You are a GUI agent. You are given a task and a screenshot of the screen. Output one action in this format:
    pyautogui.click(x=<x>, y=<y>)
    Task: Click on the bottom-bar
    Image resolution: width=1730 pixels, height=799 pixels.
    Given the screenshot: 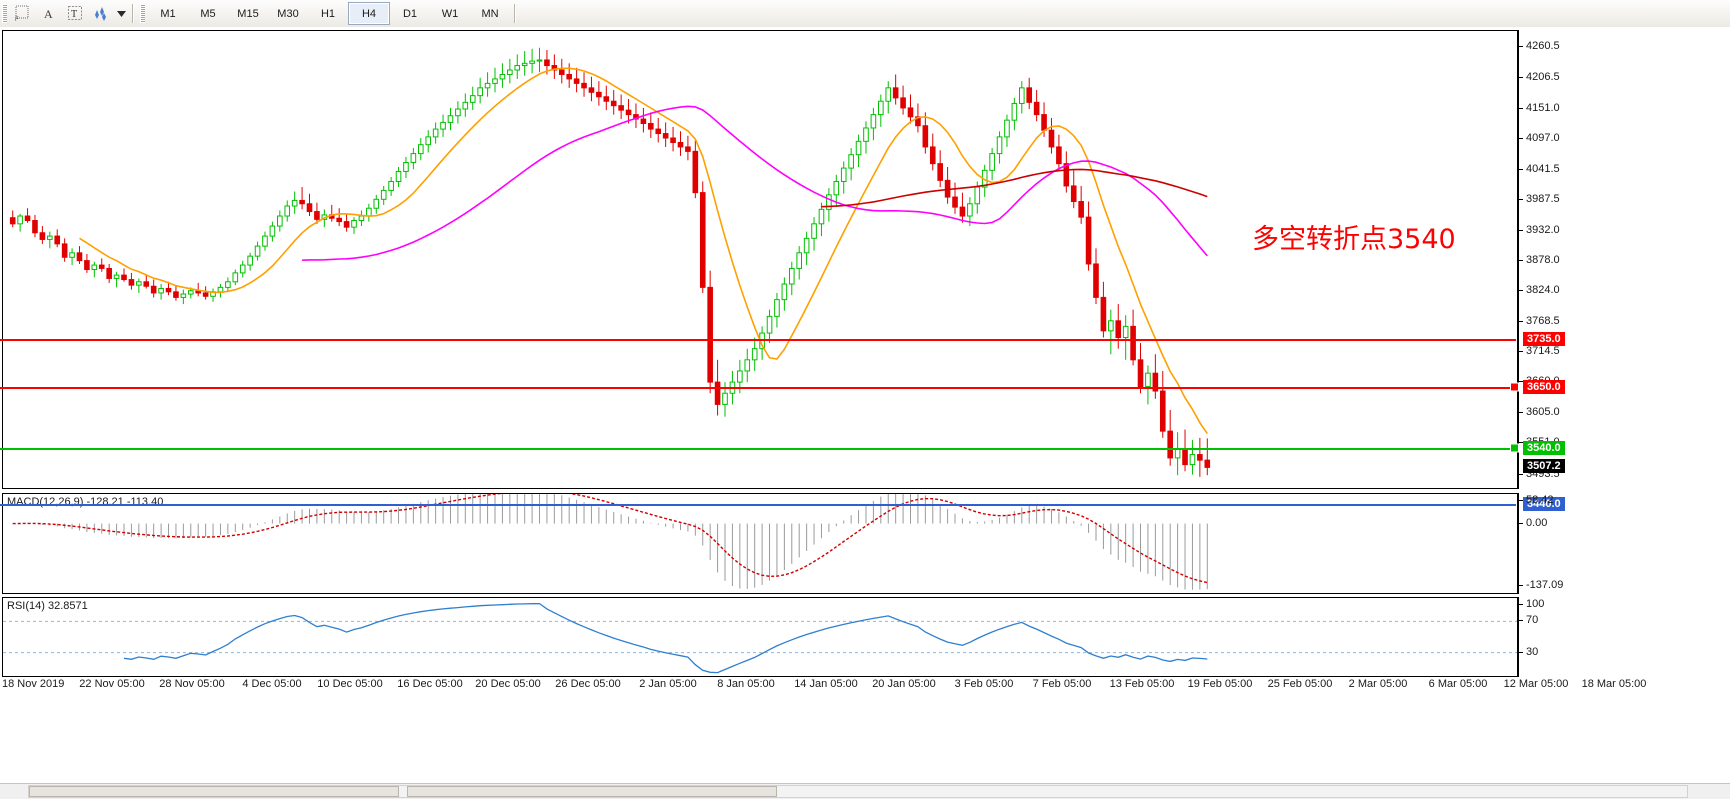 What is the action you would take?
    pyautogui.click(x=865, y=791)
    